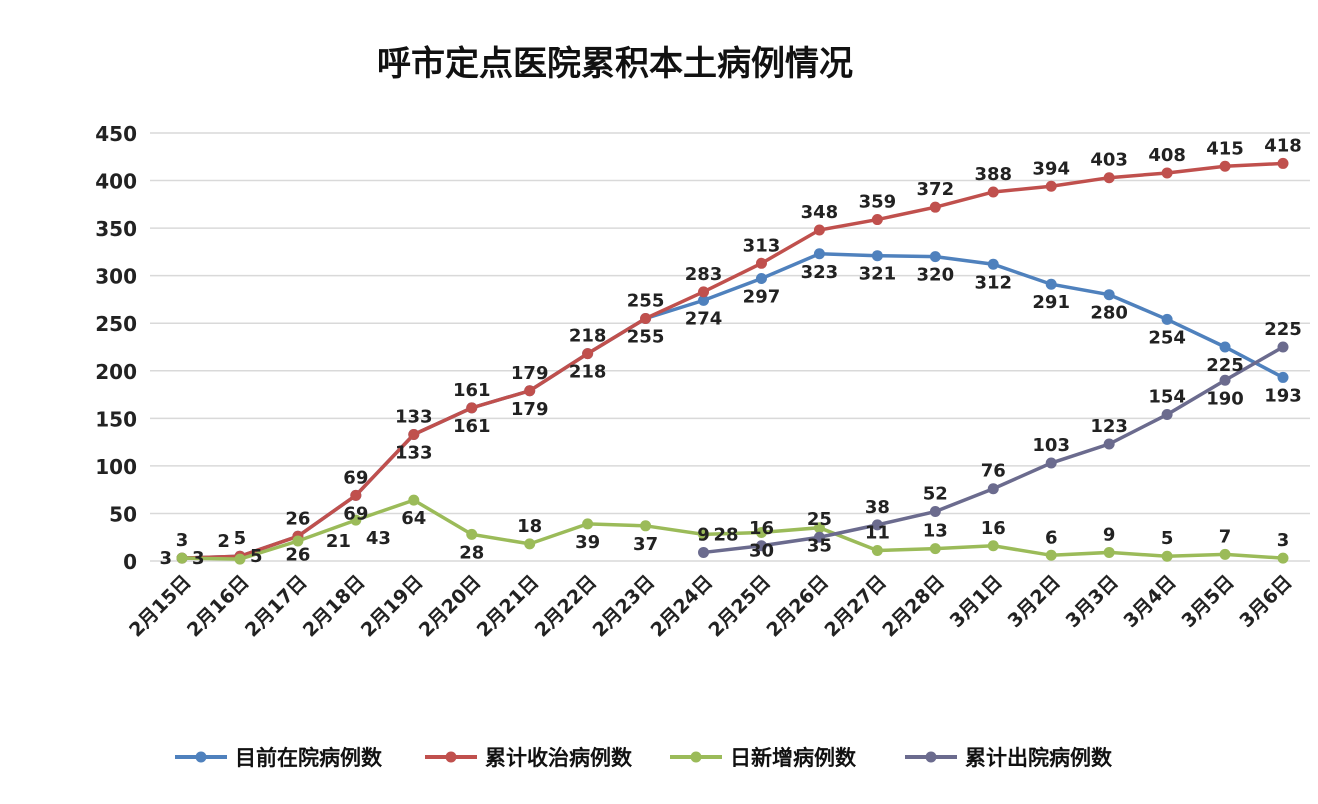 The width and height of the screenshot is (1318, 804). Describe the element at coordinates (1051, 537) in the screenshot. I see `data-label: 6` at that location.